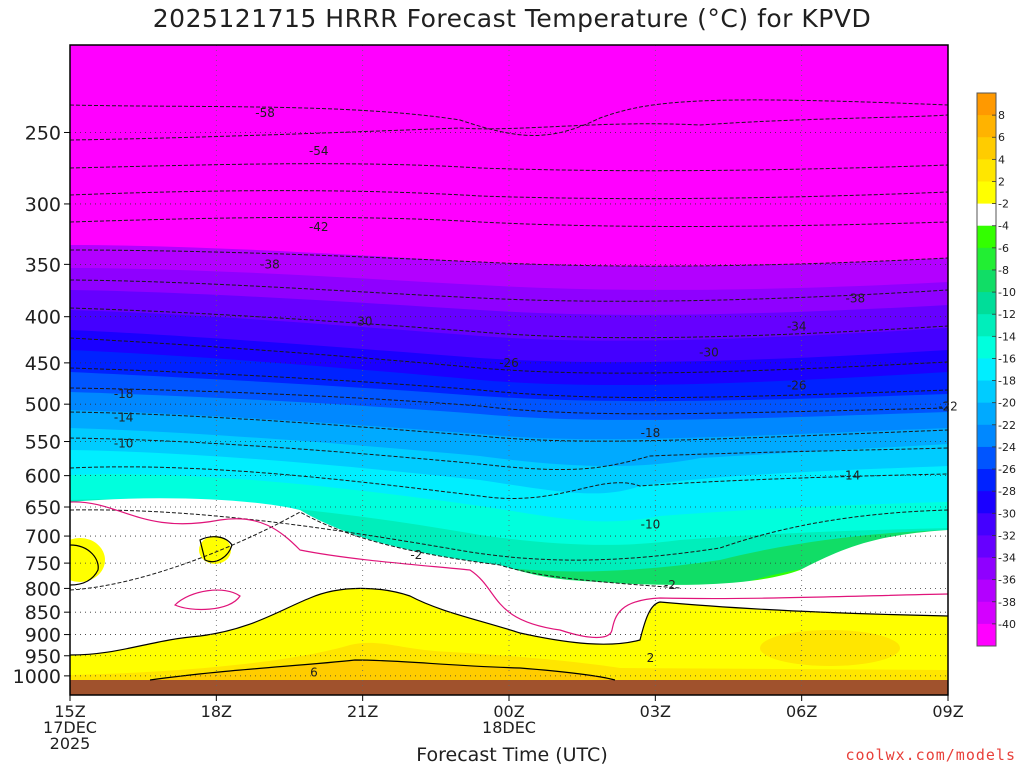 The image size is (1024, 768). What do you see at coordinates (797, 326) in the screenshot?
I see `contour-label: -34` at bounding box center [797, 326].